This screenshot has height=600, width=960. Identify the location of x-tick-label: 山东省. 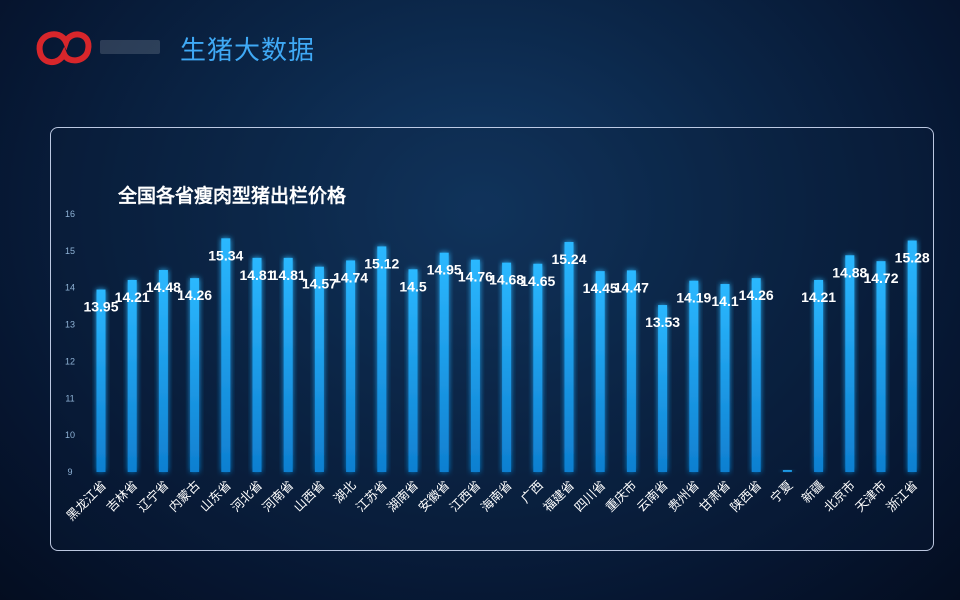
(215, 496).